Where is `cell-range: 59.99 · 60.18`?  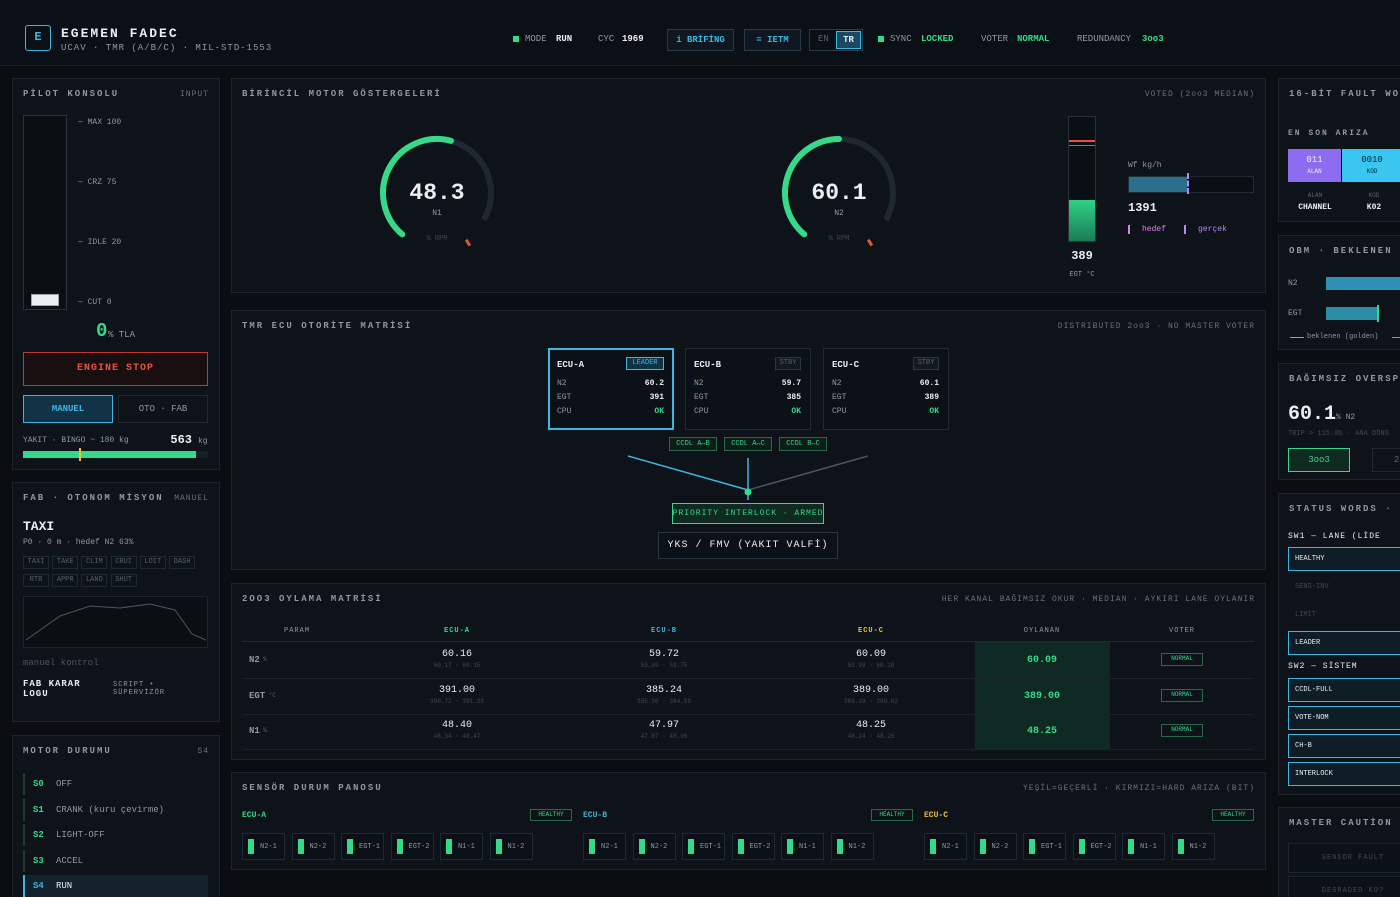 cell-range: 59.99 · 60.18 is located at coordinates (871, 665).